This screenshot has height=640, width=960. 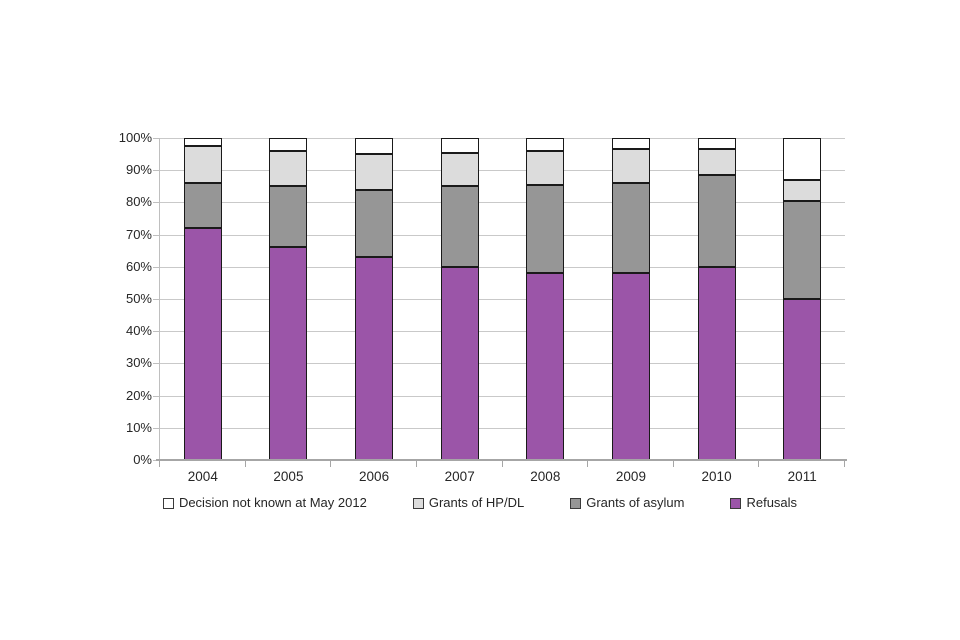 I want to click on segment-grants-of-hp-dl-2005, so click(x=288, y=168).